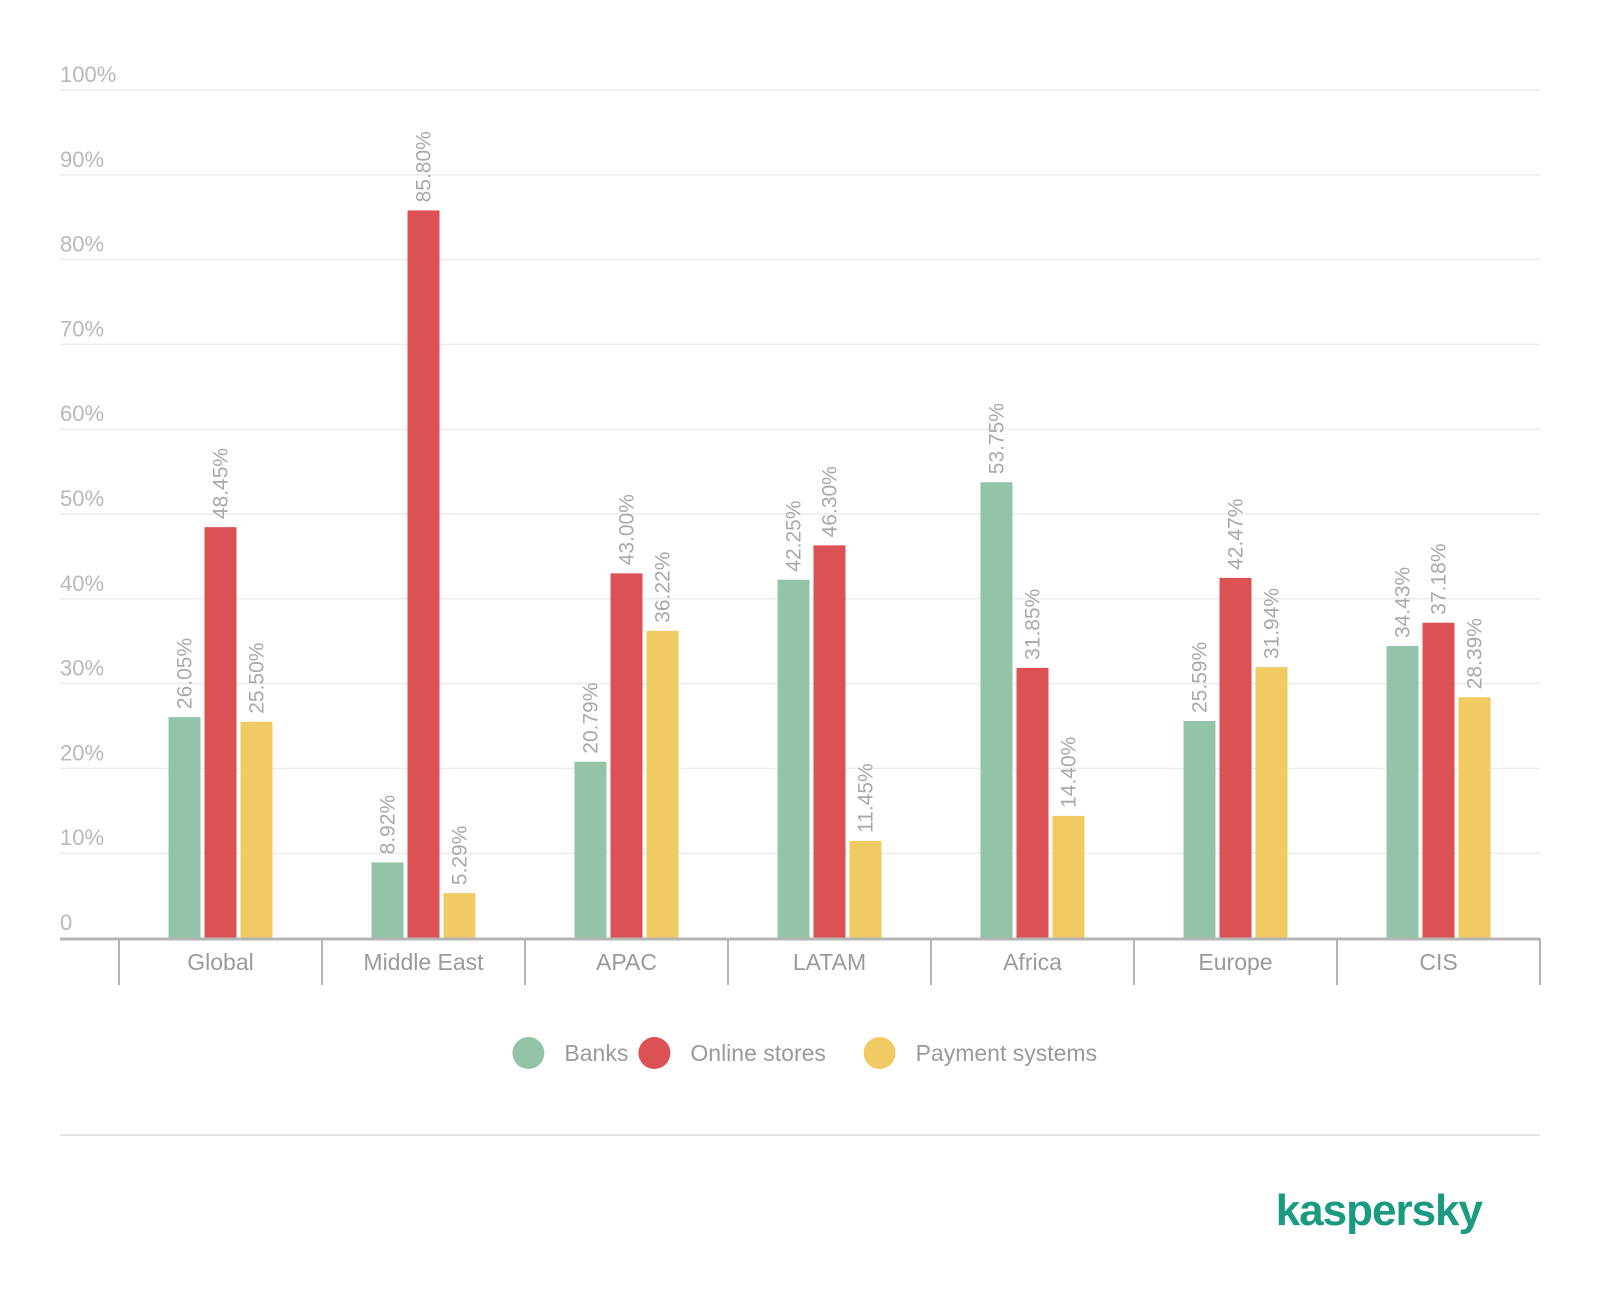  Describe the element at coordinates (758, 1053) in the screenshot. I see `legend-label: Online stores` at that location.